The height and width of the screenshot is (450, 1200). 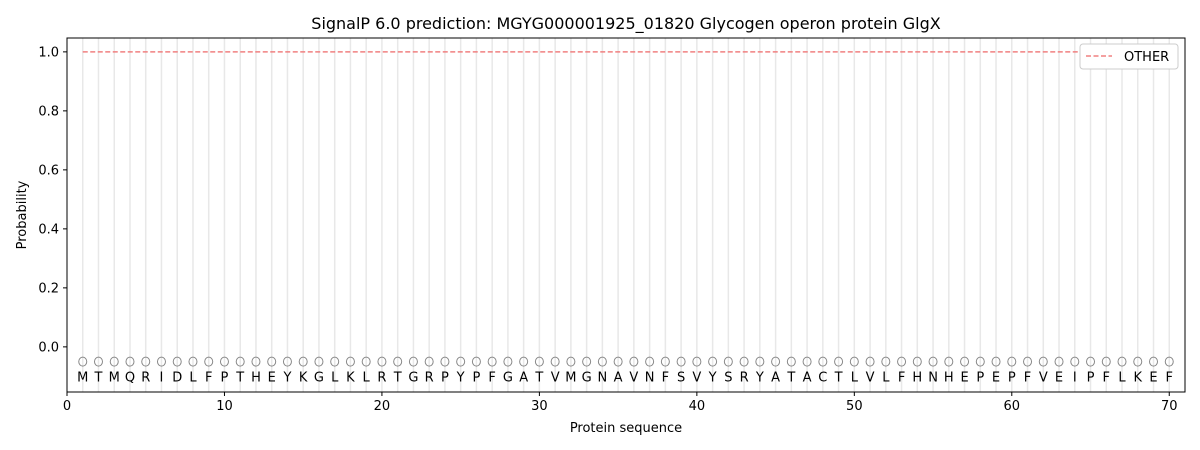 I want to click on y-tick-label: 0.2, so click(x=48, y=288).